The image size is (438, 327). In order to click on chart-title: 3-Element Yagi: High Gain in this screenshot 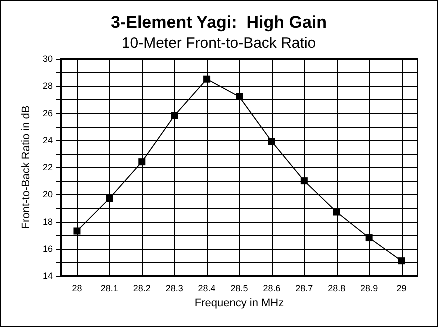, I will do `click(219, 22)`.